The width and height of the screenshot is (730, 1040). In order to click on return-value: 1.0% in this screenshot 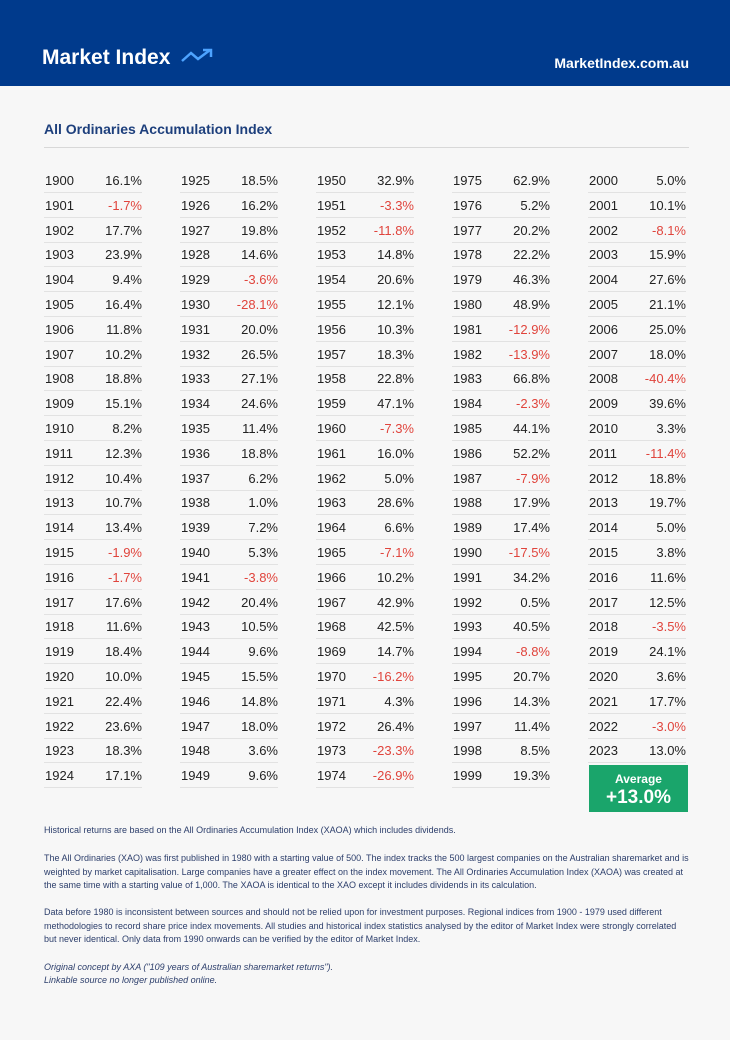, I will do `click(263, 503)`.